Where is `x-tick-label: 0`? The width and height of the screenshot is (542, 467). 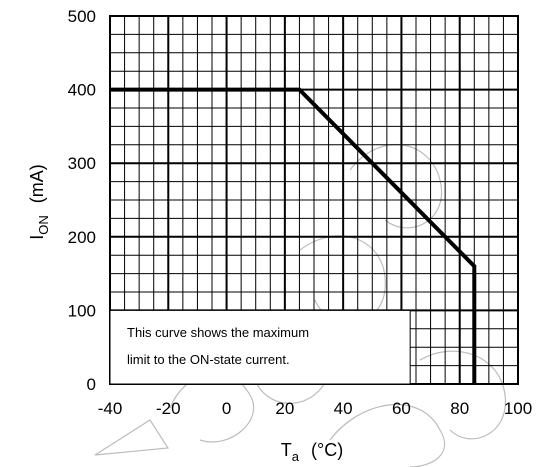 x-tick-label: 0 is located at coordinates (226, 408).